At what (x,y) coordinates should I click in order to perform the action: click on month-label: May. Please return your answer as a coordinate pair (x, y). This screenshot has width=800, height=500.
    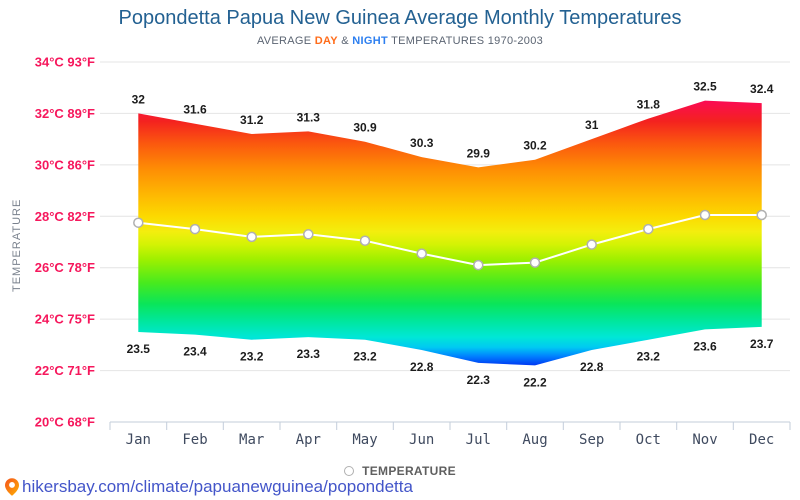
    Looking at the image, I should click on (364, 440).